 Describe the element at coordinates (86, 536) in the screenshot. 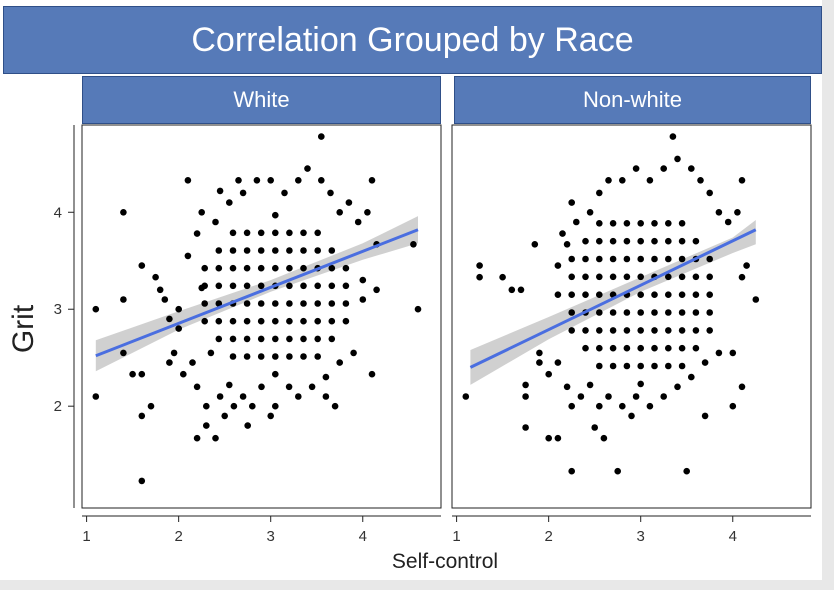

I see `x-tick-label: 1` at that location.